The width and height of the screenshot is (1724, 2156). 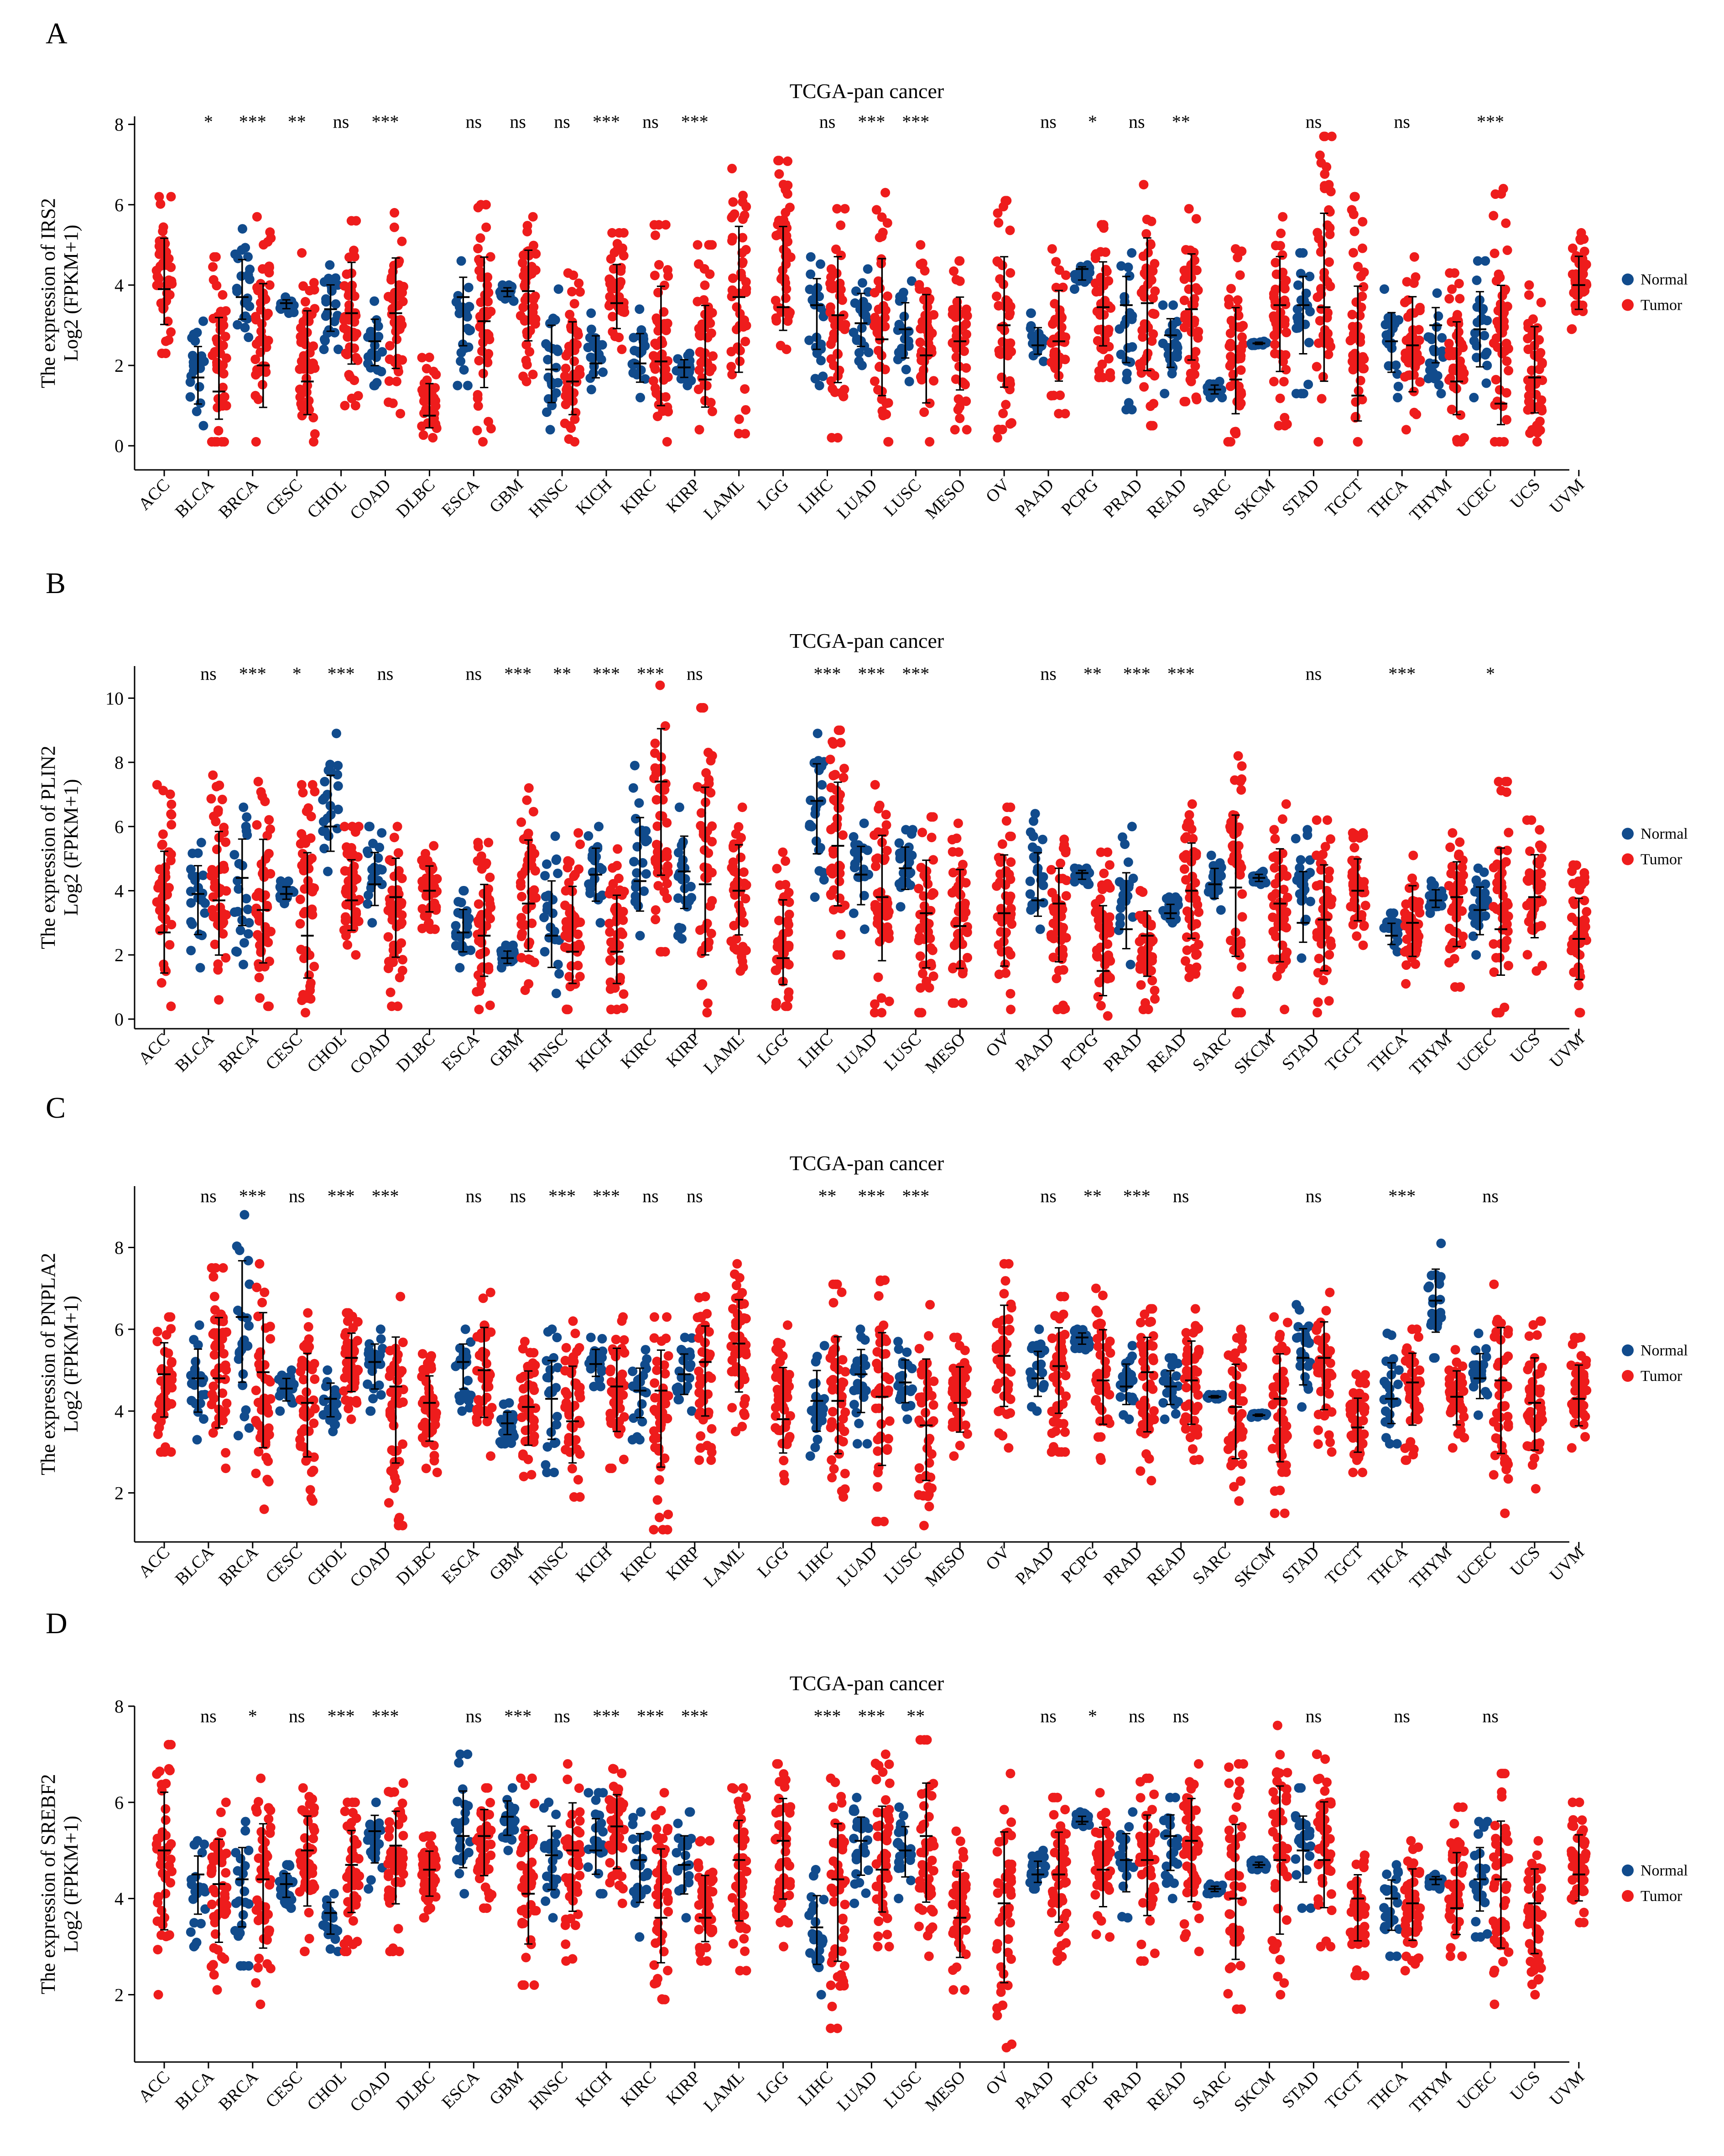 What do you see at coordinates (775, 335) in the screenshot?
I see `category-lgg: LGG` at bounding box center [775, 335].